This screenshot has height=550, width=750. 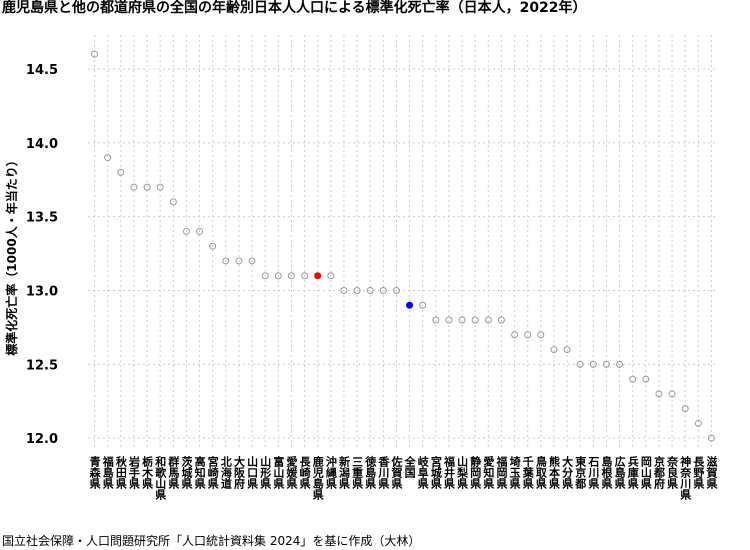 I want to click on x-tick-label: 岩手県, so click(x=134, y=472).